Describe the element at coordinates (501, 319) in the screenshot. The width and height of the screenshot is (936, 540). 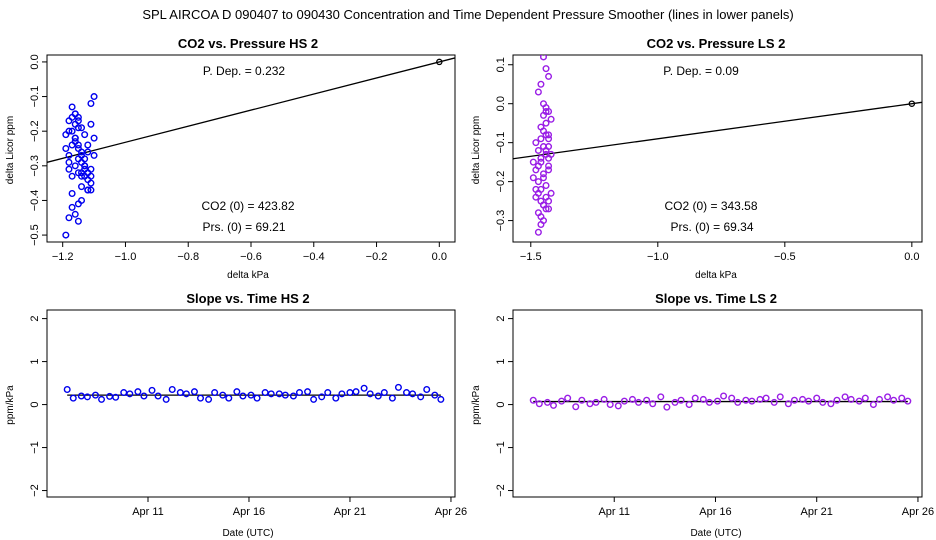
I see `y-tick-label: 2` at that location.